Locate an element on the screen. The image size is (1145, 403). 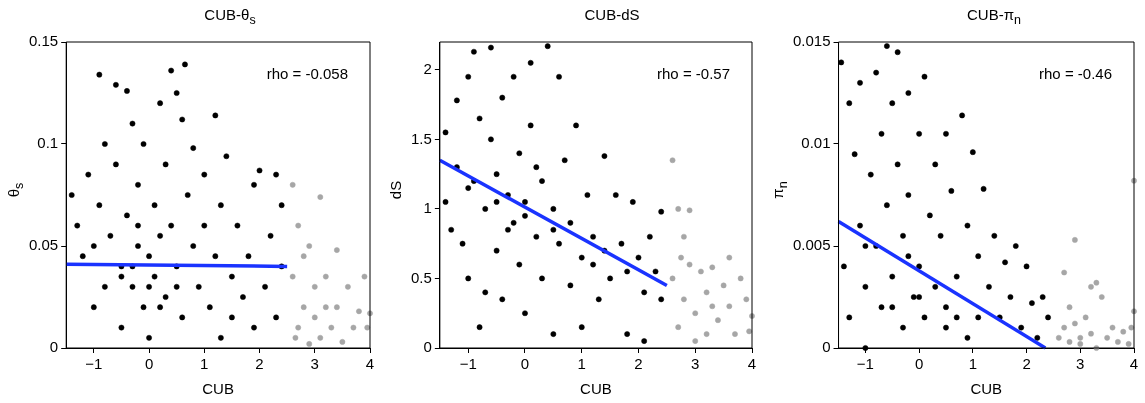
annotation: rho = -0.57 is located at coordinates (693, 73).